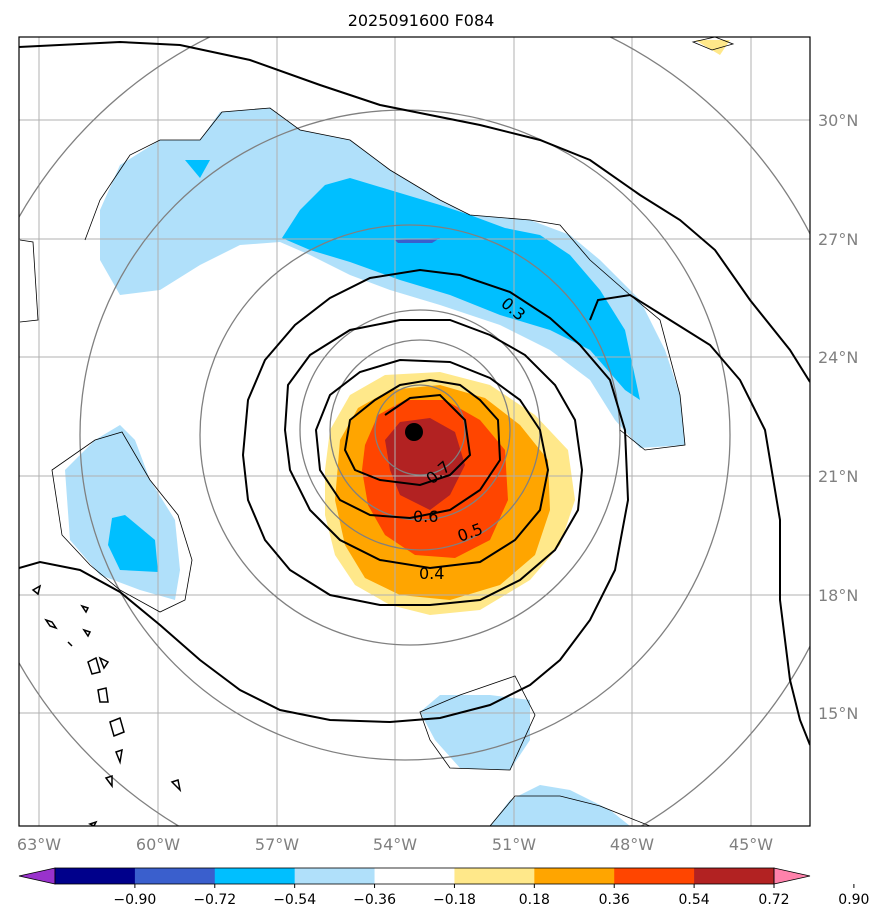 This screenshot has width=880, height=924. I want to click on latitude-labels: 30°N 27°N 24°N 21°N 18°N 15°N, so click(838, 417).